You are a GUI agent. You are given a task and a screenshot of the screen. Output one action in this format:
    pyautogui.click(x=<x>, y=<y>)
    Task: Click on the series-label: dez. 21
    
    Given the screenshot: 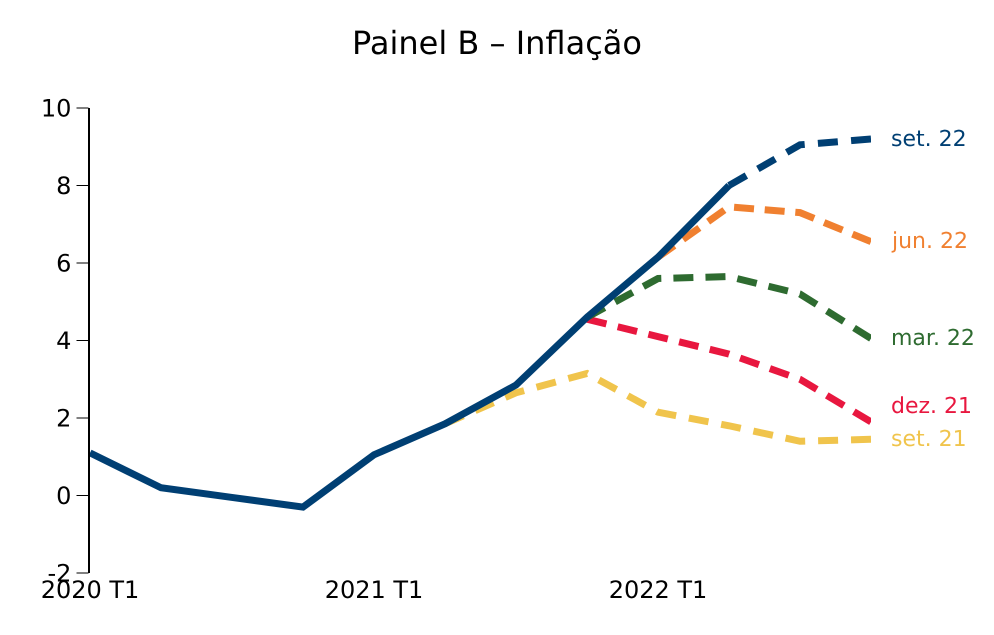 What is the action you would take?
    pyautogui.click(x=931, y=406)
    